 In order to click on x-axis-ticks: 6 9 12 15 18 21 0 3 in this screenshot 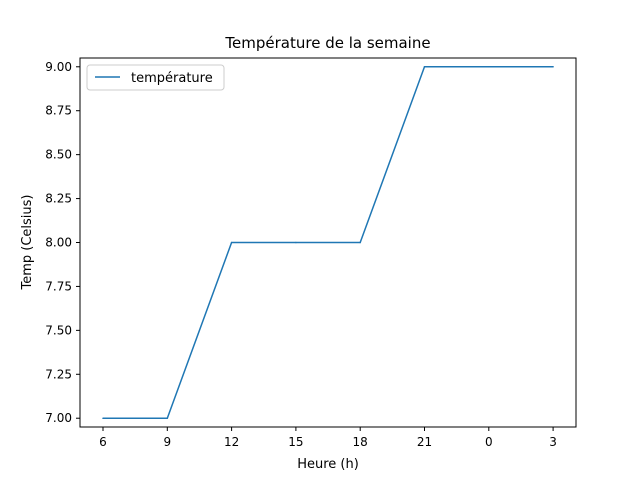, I will do `click(328, 438)`.